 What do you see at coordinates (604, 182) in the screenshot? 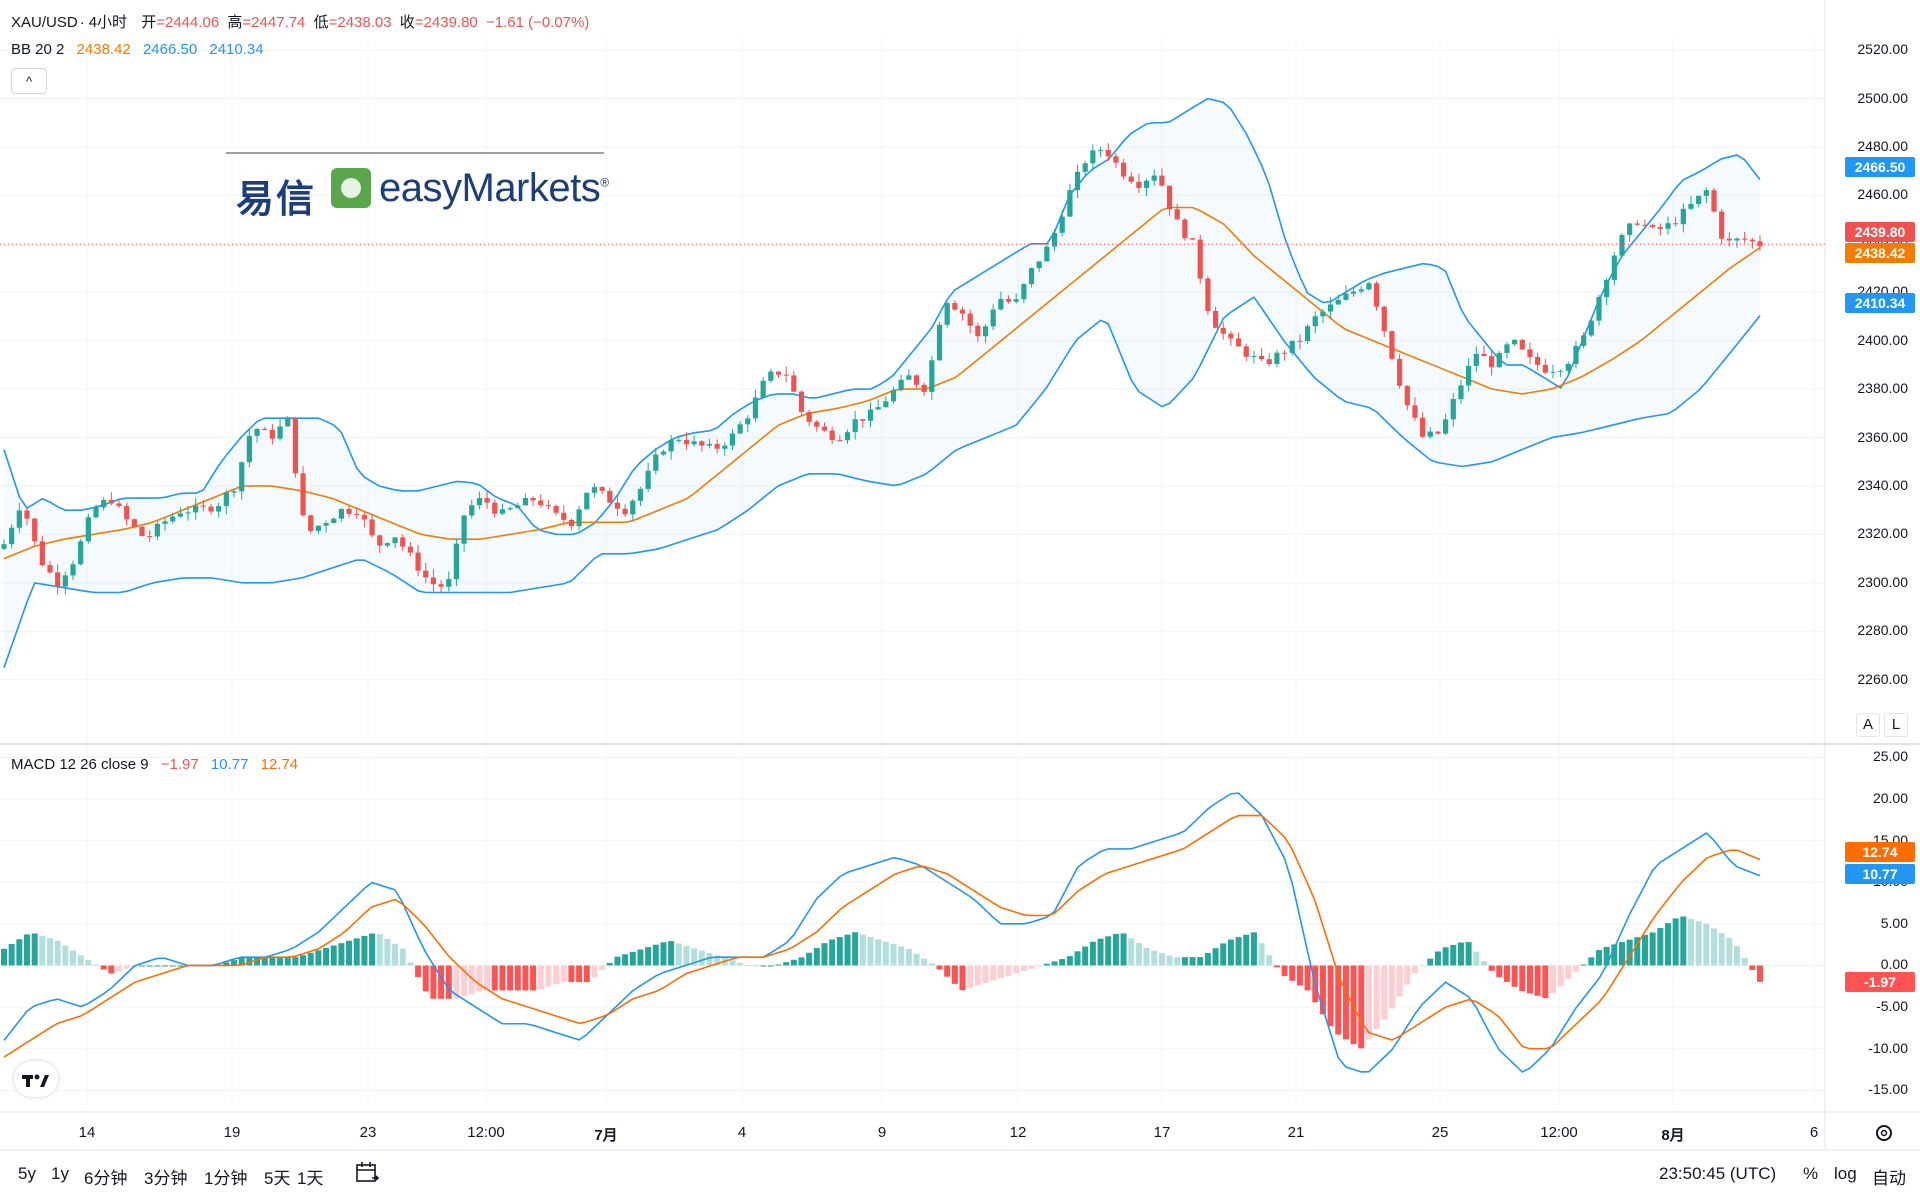
I see `logo-reg-mark: ®` at bounding box center [604, 182].